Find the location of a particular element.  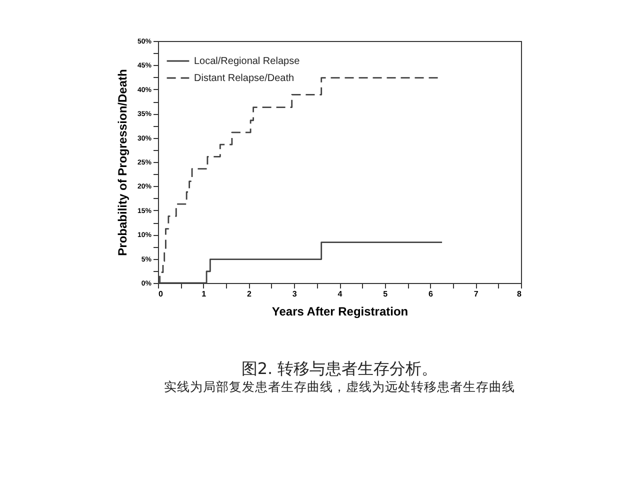

x-tick-label: 5 is located at coordinates (385, 294).